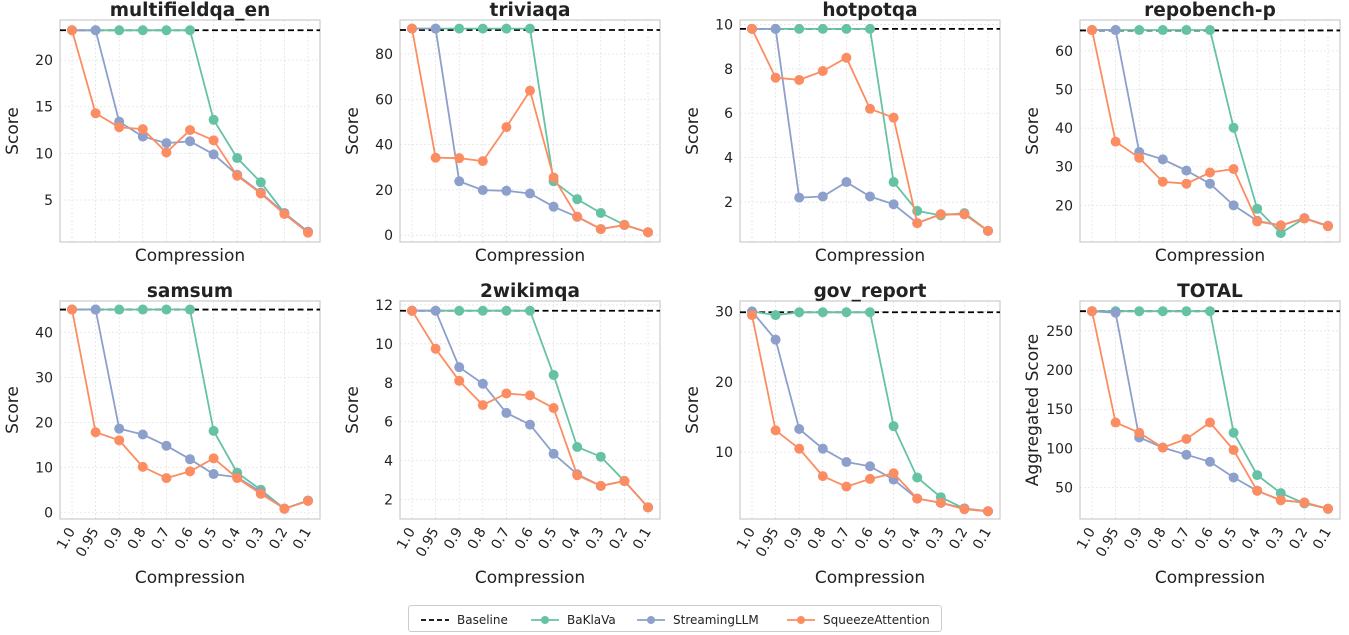 This screenshot has height=635, width=1349. Describe the element at coordinates (870, 291) in the screenshot. I see `chart-title: gov_report` at that location.